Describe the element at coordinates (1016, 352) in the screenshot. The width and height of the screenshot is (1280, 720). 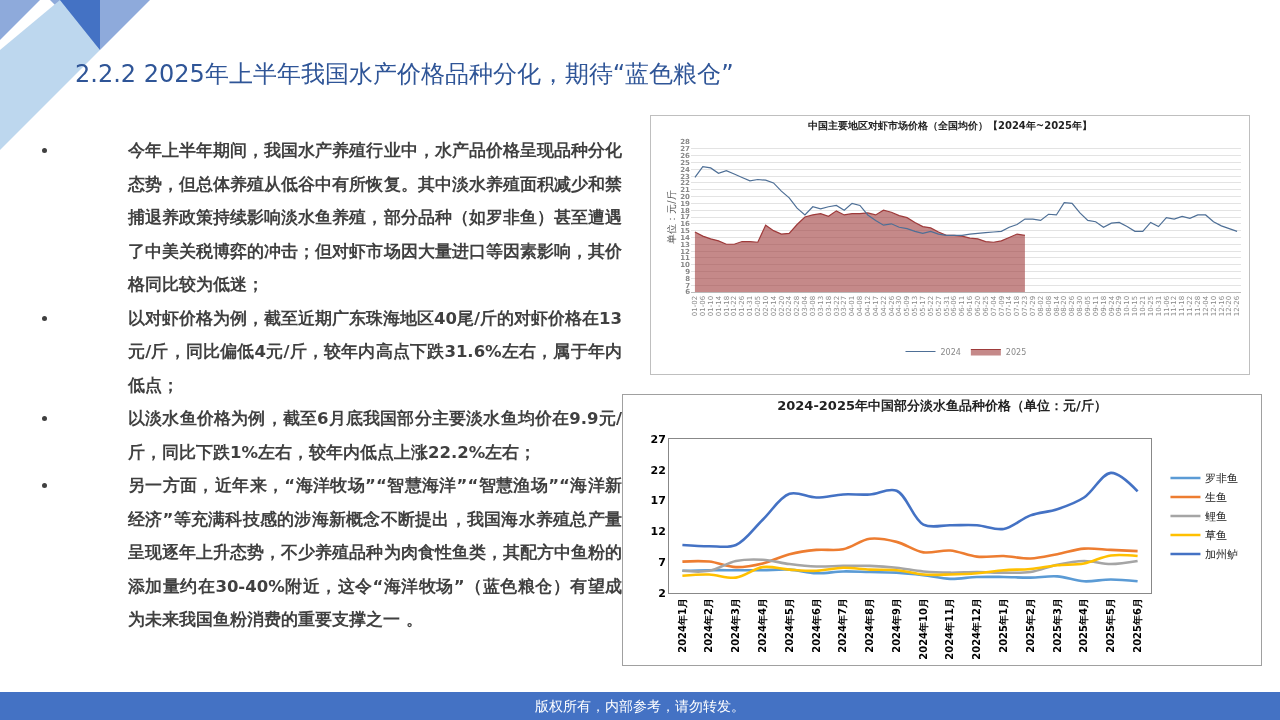
I see `legend-label: 2025` at that location.